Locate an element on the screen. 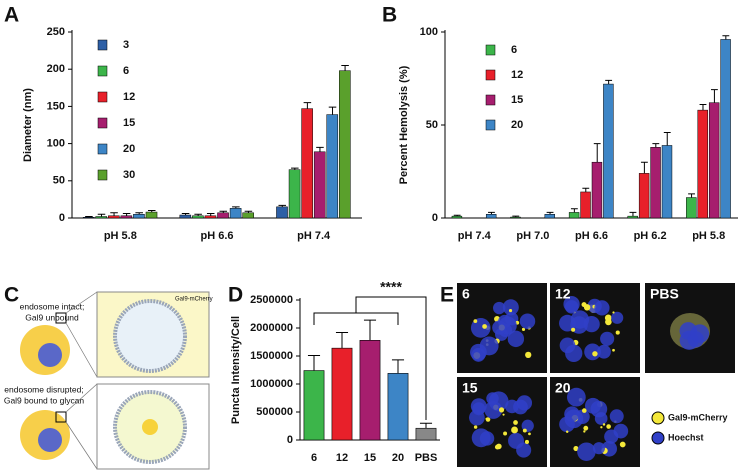 The image size is (742, 471). x-tick-label: 15 is located at coordinates (370, 458).